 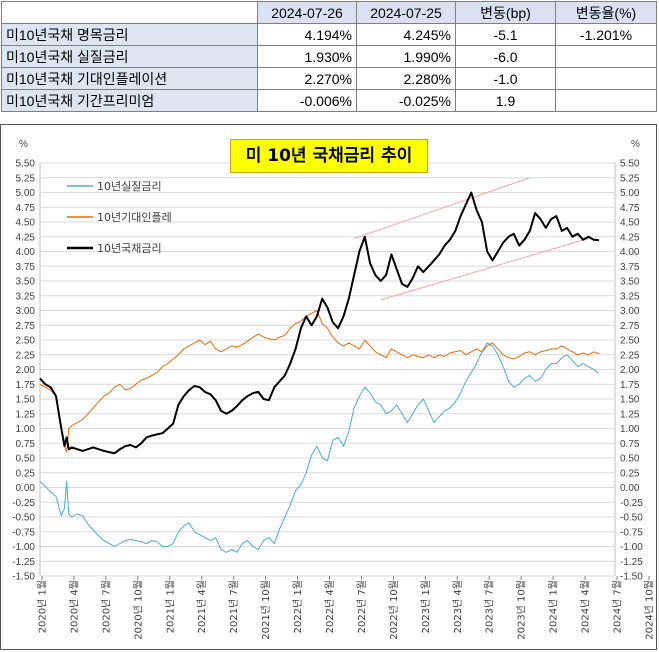 What do you see at coordinates (618, 606) in the screenshot?
I see `x-tick-label: 2024년 7월` at bounding box center [618, 606].